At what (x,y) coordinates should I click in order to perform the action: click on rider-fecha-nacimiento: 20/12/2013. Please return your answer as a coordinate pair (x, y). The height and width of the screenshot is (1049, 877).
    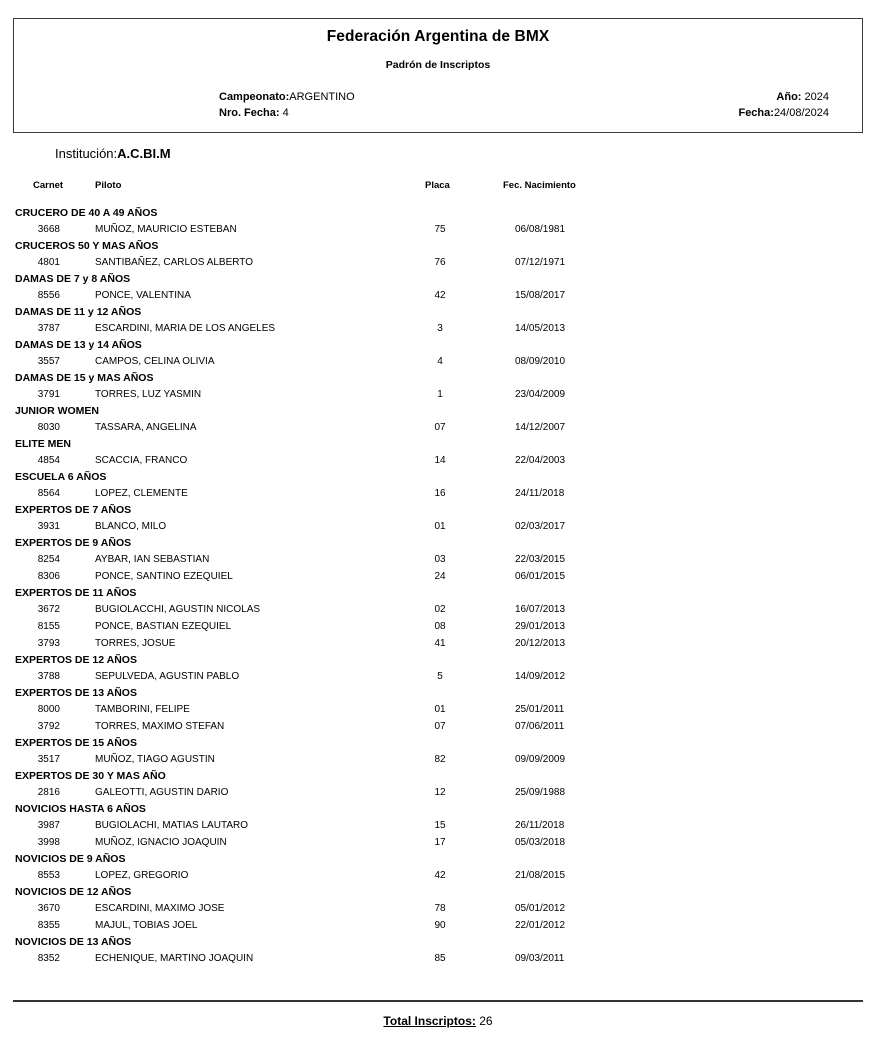
    Looking at the image, I should click on (540, 643).